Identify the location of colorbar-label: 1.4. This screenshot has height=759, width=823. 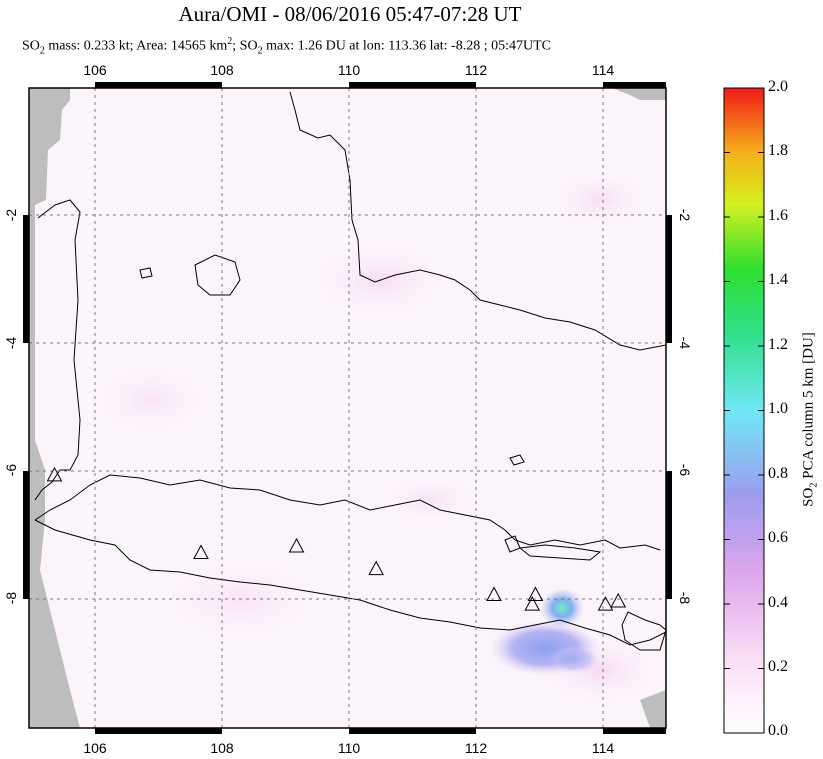
(778, 279).